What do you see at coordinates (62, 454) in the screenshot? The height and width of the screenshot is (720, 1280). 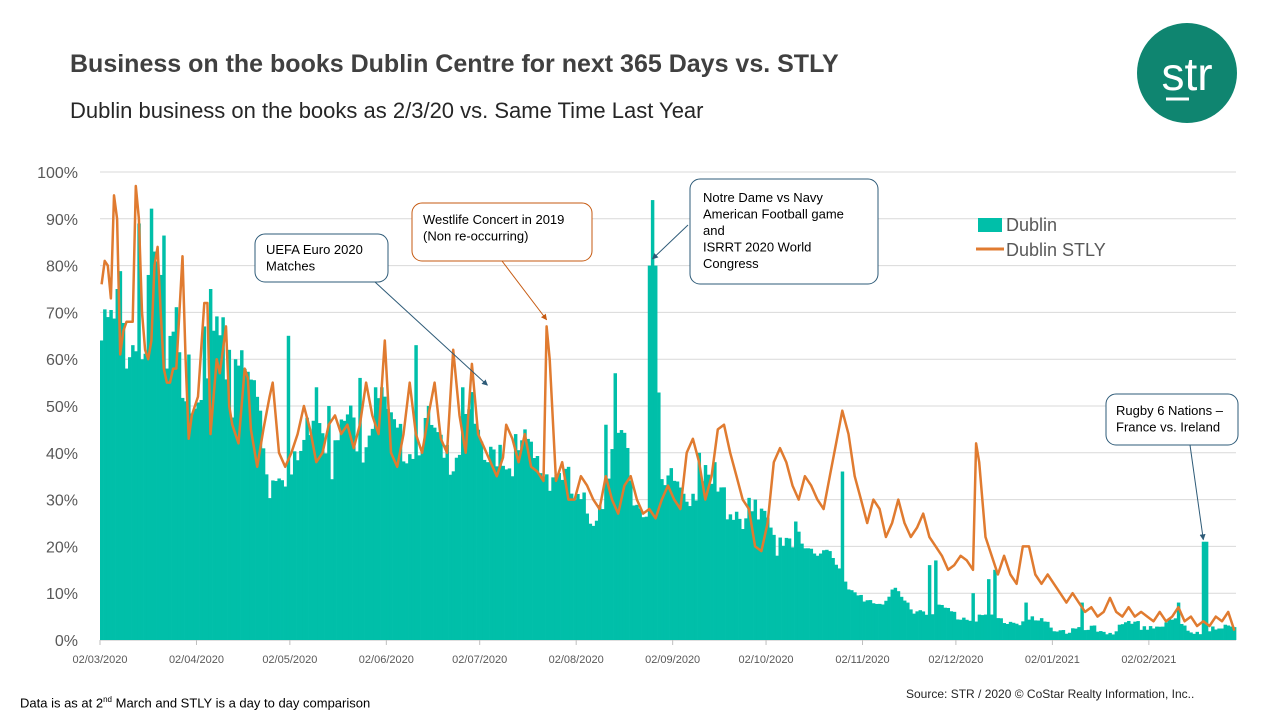 I see `y-tick-label: 40%` at bounding box center [62, 454].